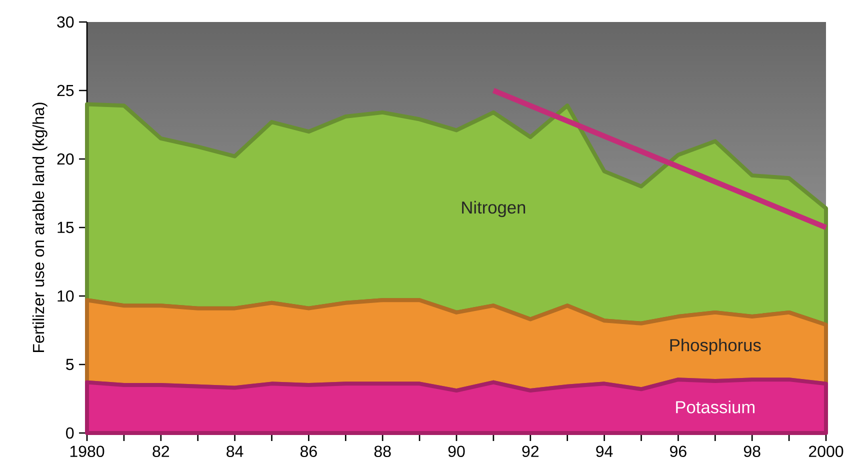 Image resolution: width=851 pixels, height=472 pixels. Describe the element at coordinates (70, 364) in the screenshot. I see `y-tick-label: 5` at that location.